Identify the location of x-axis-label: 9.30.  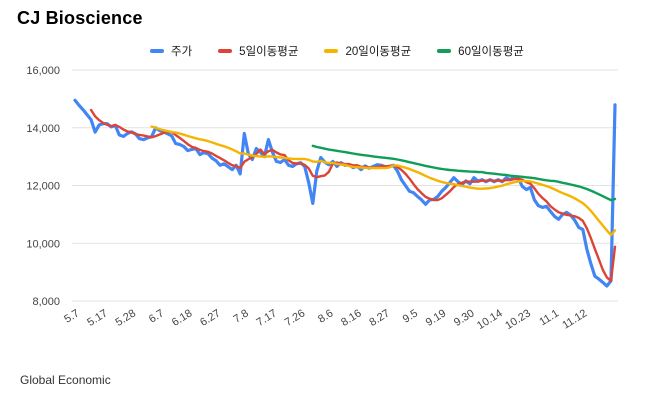
(464, 318).